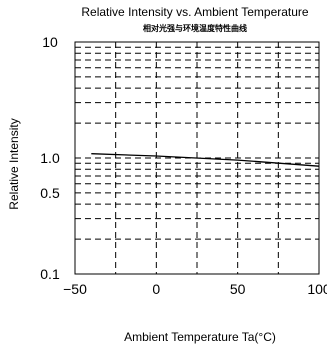 The width and height of the screenshot is (327, 348). Describe the element at coordinates (50, 274) in the screenshot. I see `y-tick-label: 0.1` at that location.